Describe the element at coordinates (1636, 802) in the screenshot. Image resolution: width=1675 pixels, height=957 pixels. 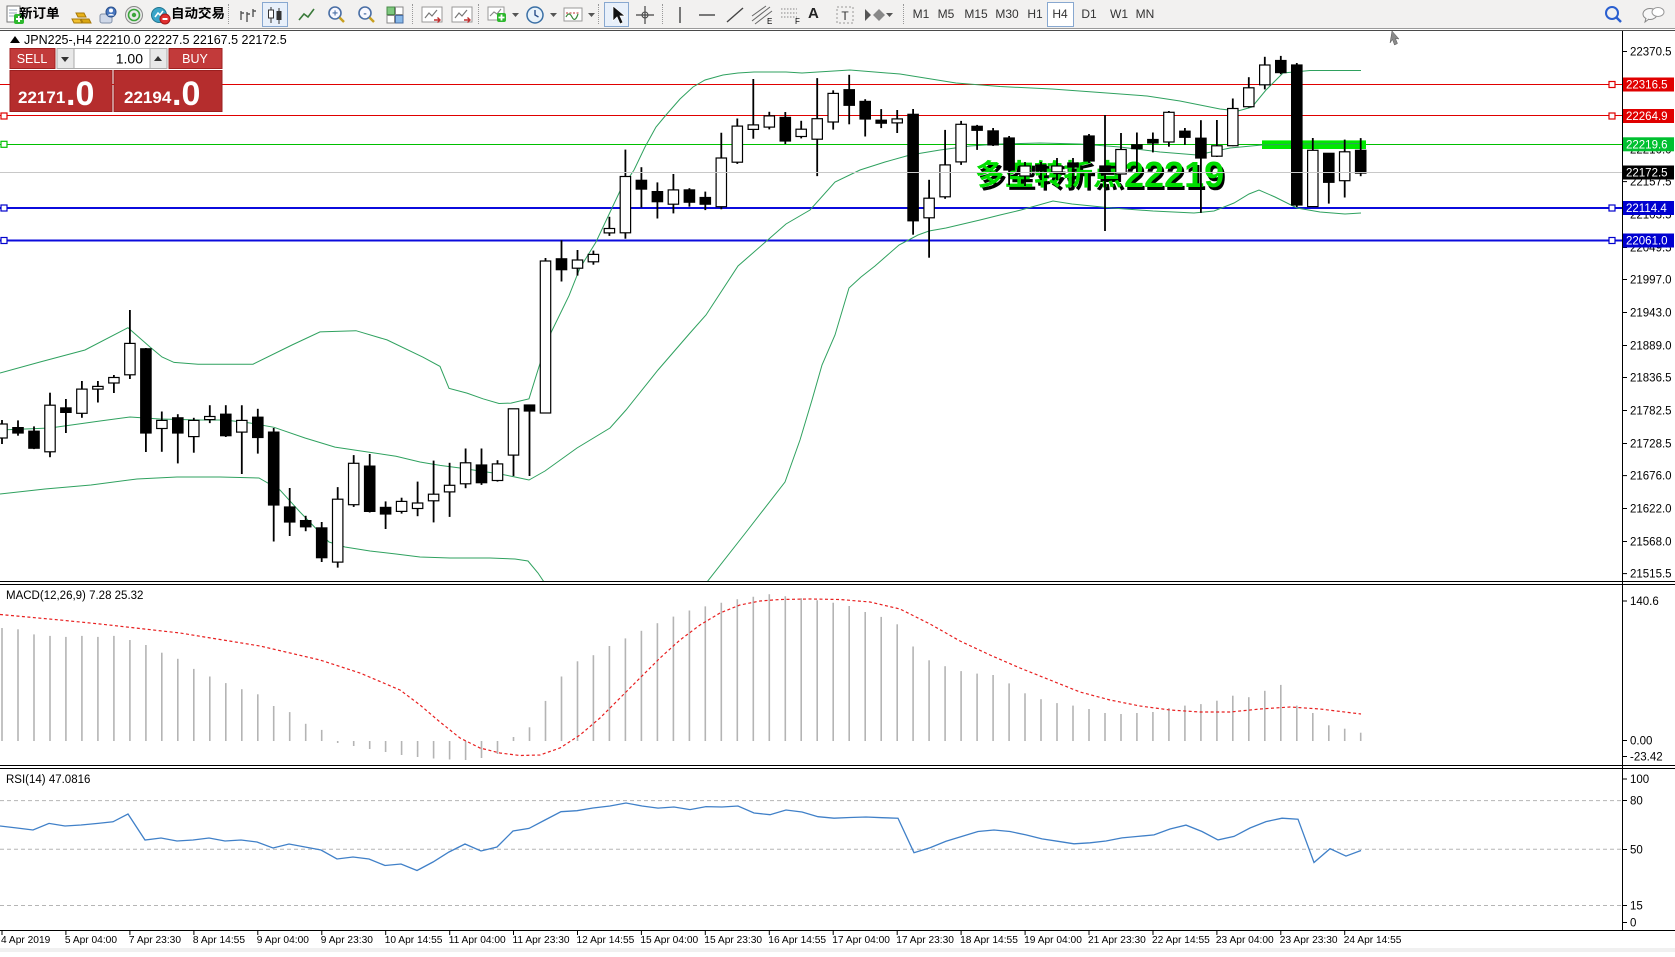
I see `svg-text: 80` at that location.